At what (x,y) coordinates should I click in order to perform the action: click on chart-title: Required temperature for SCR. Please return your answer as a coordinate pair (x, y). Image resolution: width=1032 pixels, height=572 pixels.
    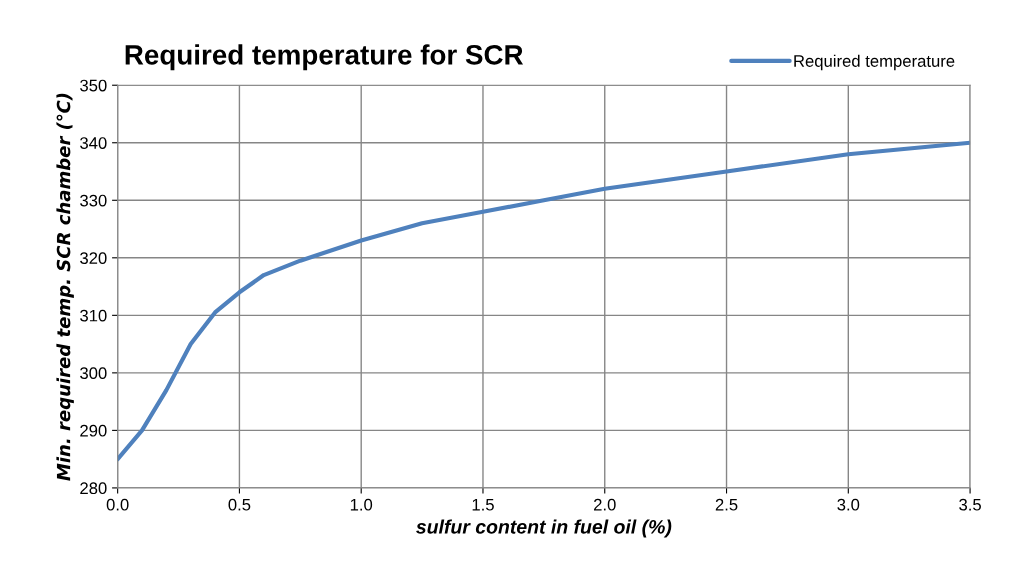
    Looking at the image, I should click on (324, 57).